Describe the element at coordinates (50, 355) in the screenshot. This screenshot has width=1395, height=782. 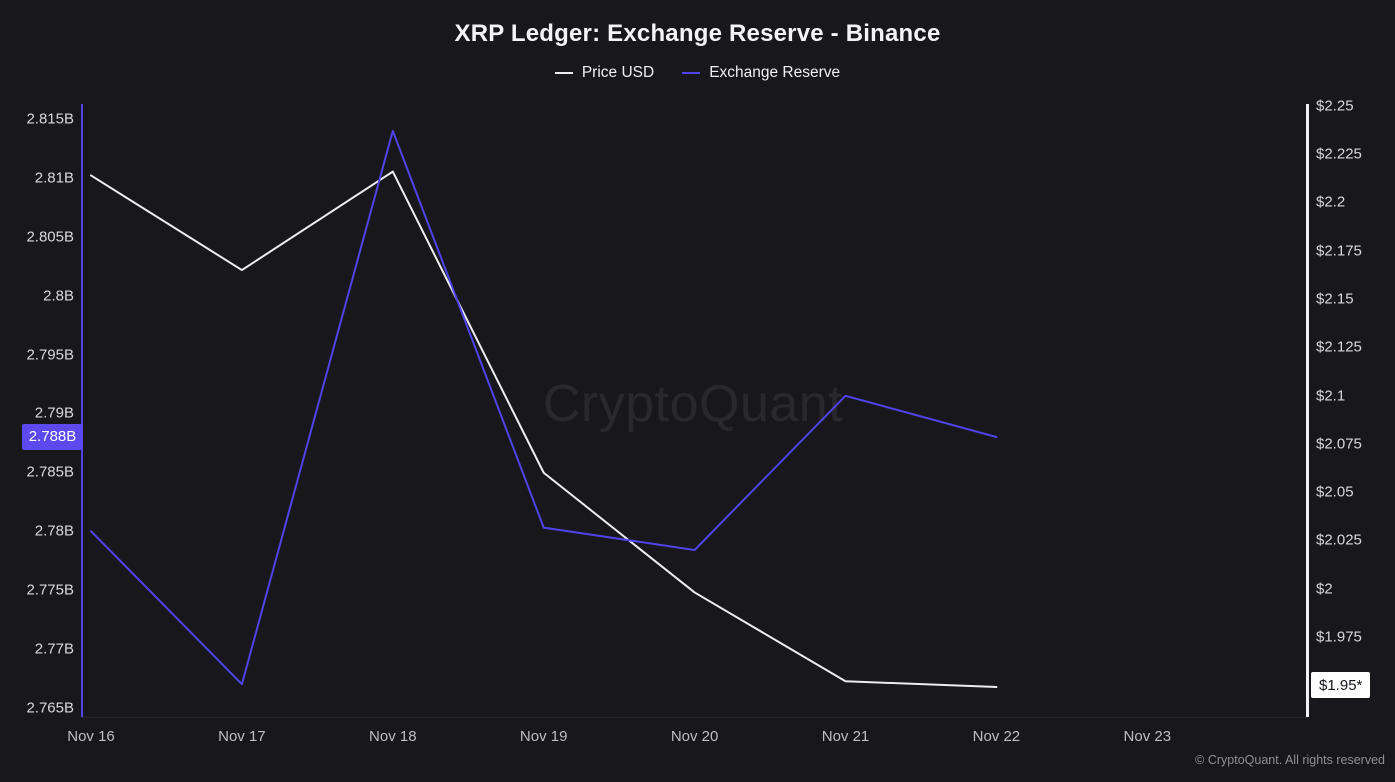
I see `left-axis-tick: 2.795B` at that location.